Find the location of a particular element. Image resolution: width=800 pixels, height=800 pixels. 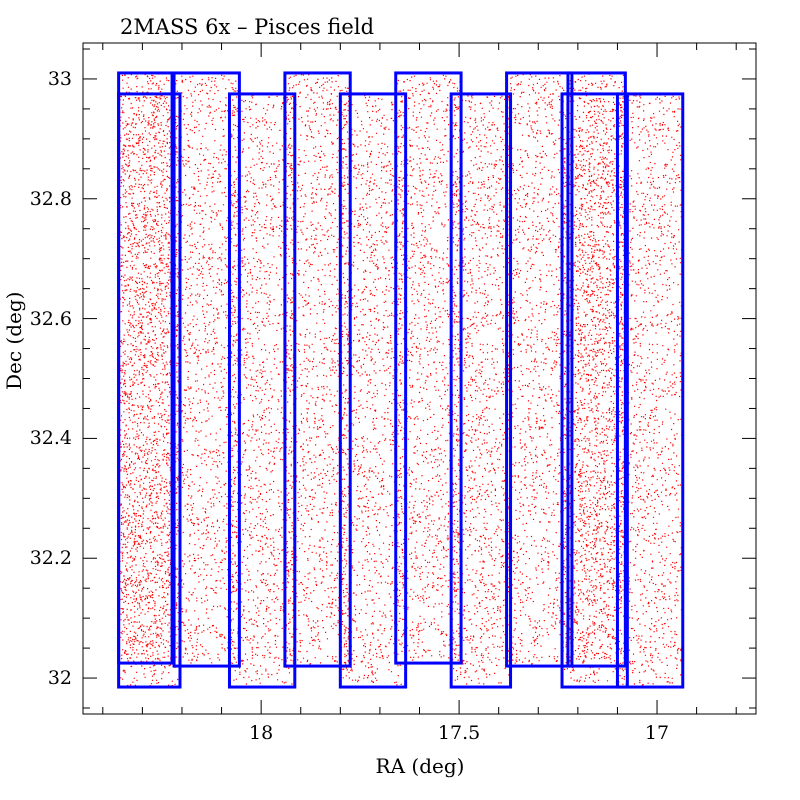

y-axis-label: Dec (deg) is located at coordinates (14, 340).